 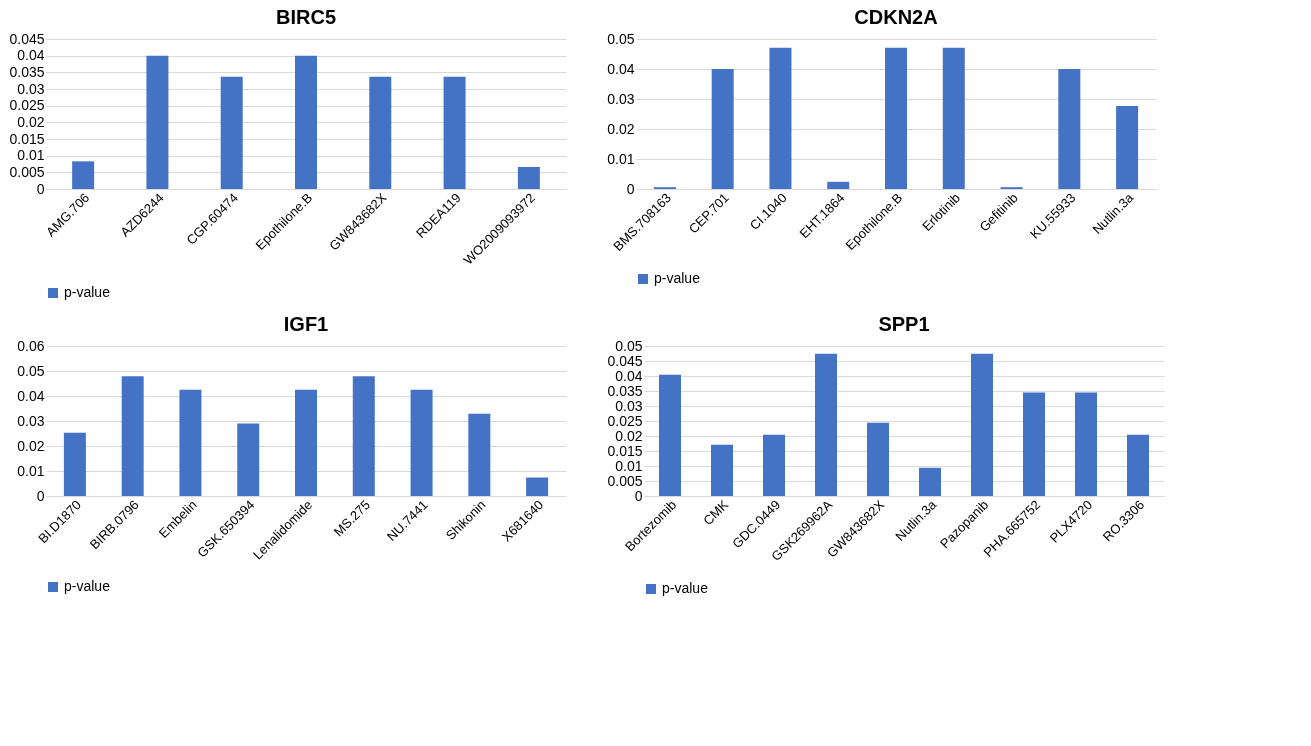 I want to click on y-tick-label: 0.06, so click(x=31, y=345).